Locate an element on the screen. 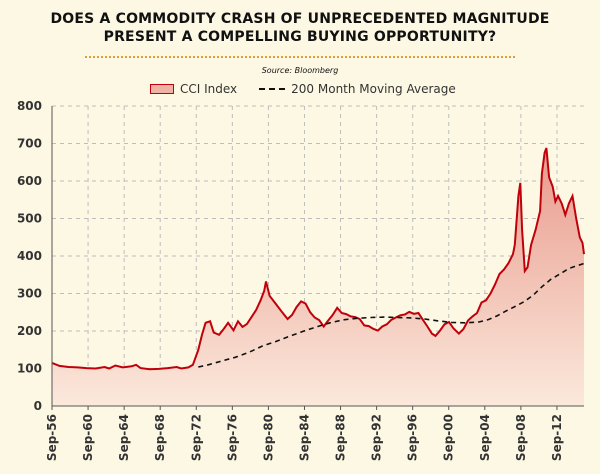  x-tick-label-6: Sep-80 is located at coordinates (268, 437).